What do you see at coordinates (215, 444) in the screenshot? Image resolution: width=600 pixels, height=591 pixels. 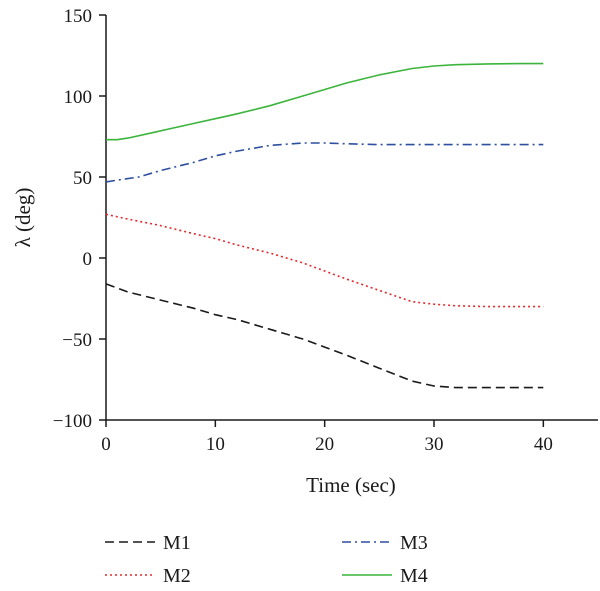 I see `x-tick-label: 10` at bounding box center [215, 444].